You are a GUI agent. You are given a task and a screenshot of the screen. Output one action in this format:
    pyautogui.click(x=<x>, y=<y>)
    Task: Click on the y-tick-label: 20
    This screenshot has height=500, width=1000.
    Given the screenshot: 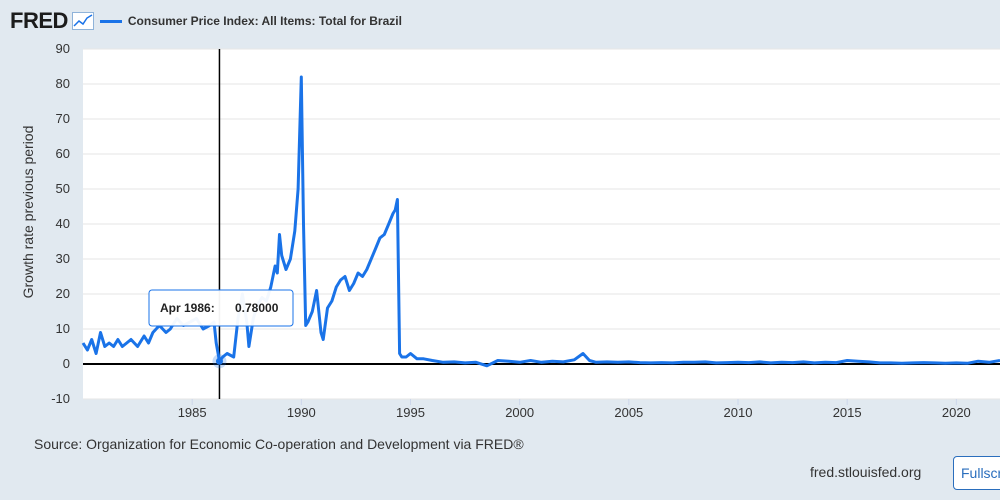 What is the action you would take?
    pyautogui.click(x=63, y=293)
    